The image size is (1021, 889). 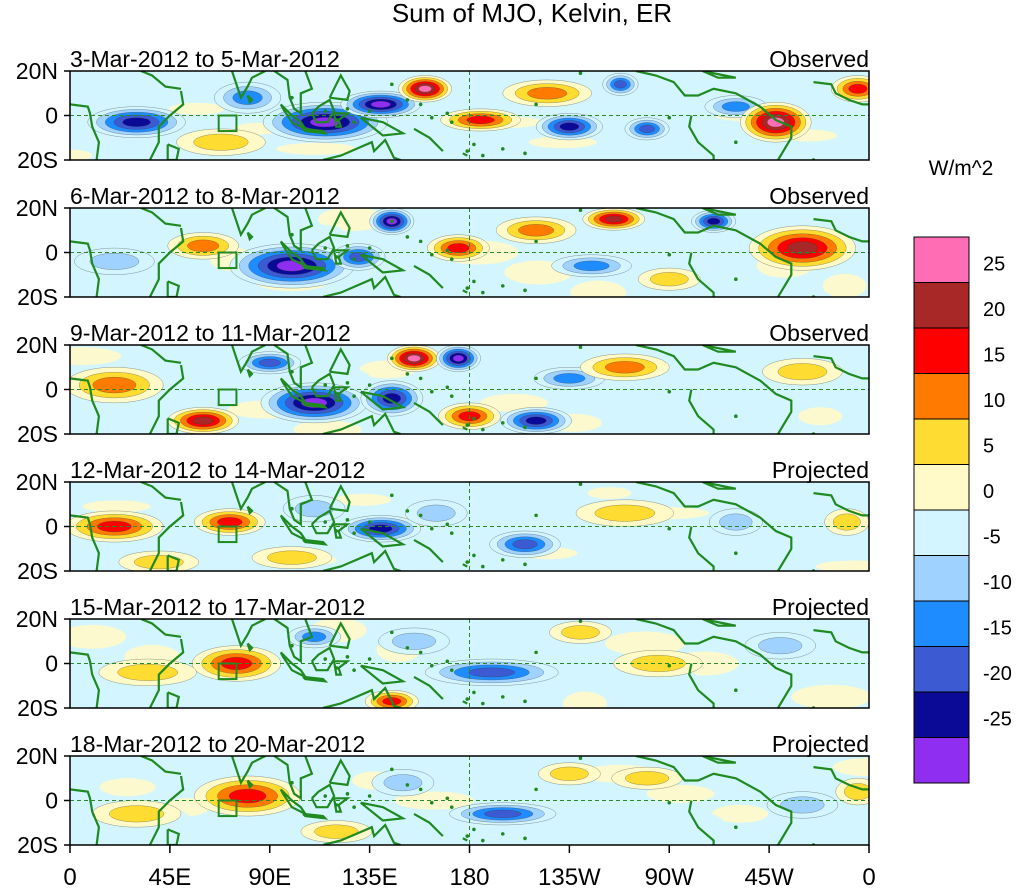 What do you see at coordinates (37, 71) in the screenshot?
I see `y-tick-label: 20N` at bounding box center [37, 71].